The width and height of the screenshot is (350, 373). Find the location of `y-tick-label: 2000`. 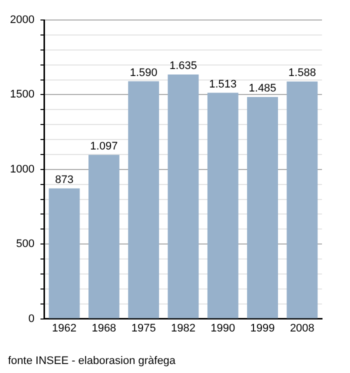

y-tick-label: 2000 is located at coordinates (22, 20).